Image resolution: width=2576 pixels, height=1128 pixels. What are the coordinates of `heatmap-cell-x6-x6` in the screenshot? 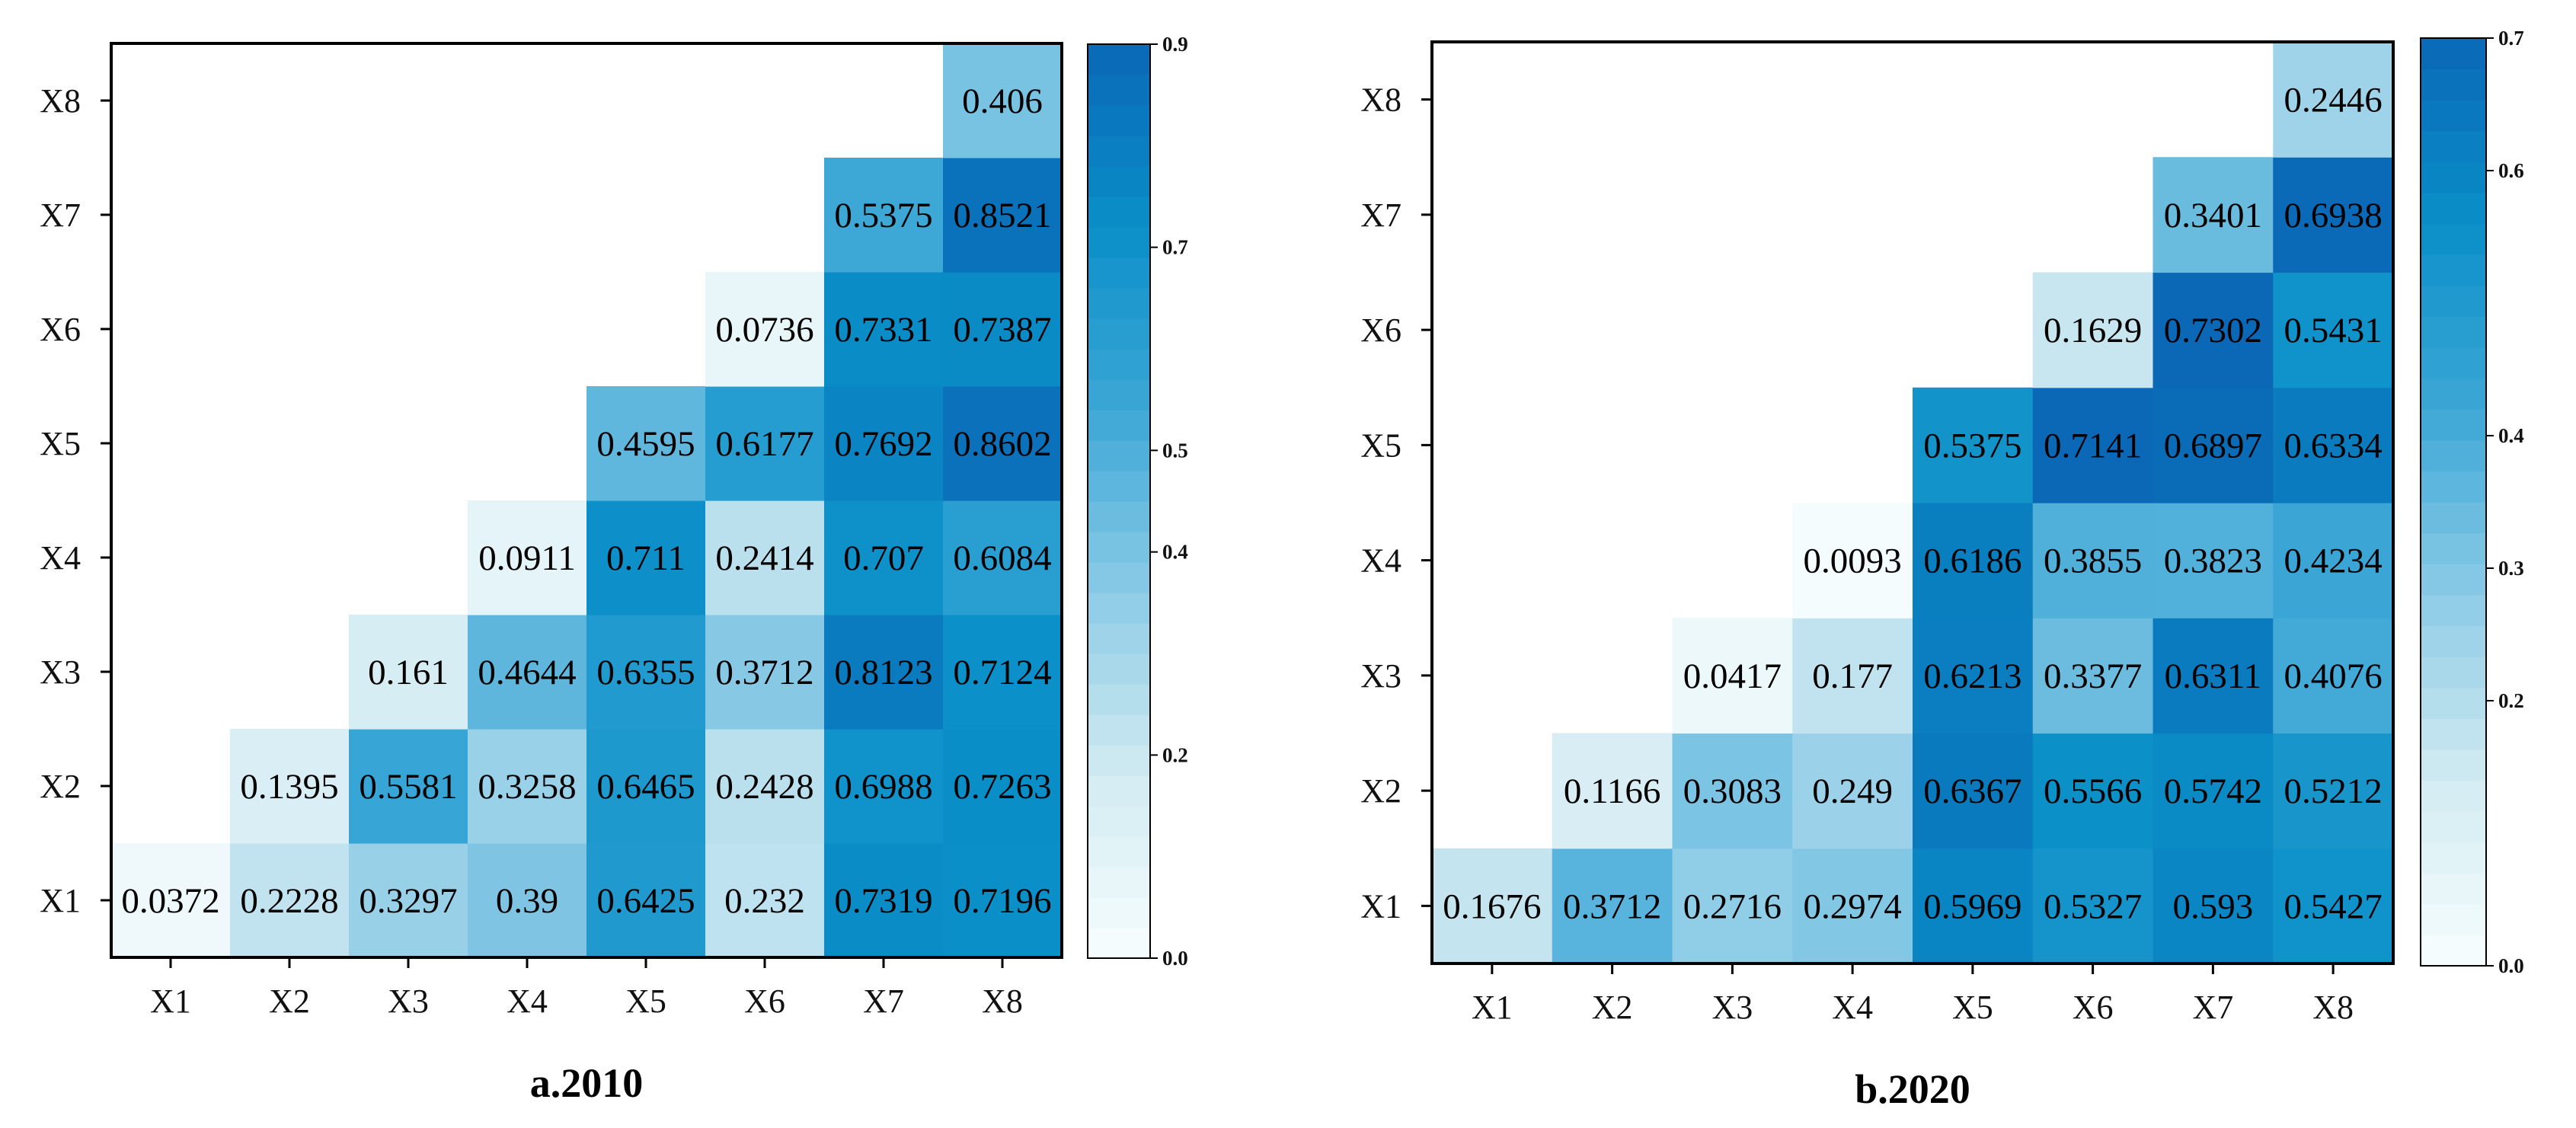 It's located at (2093, 330).